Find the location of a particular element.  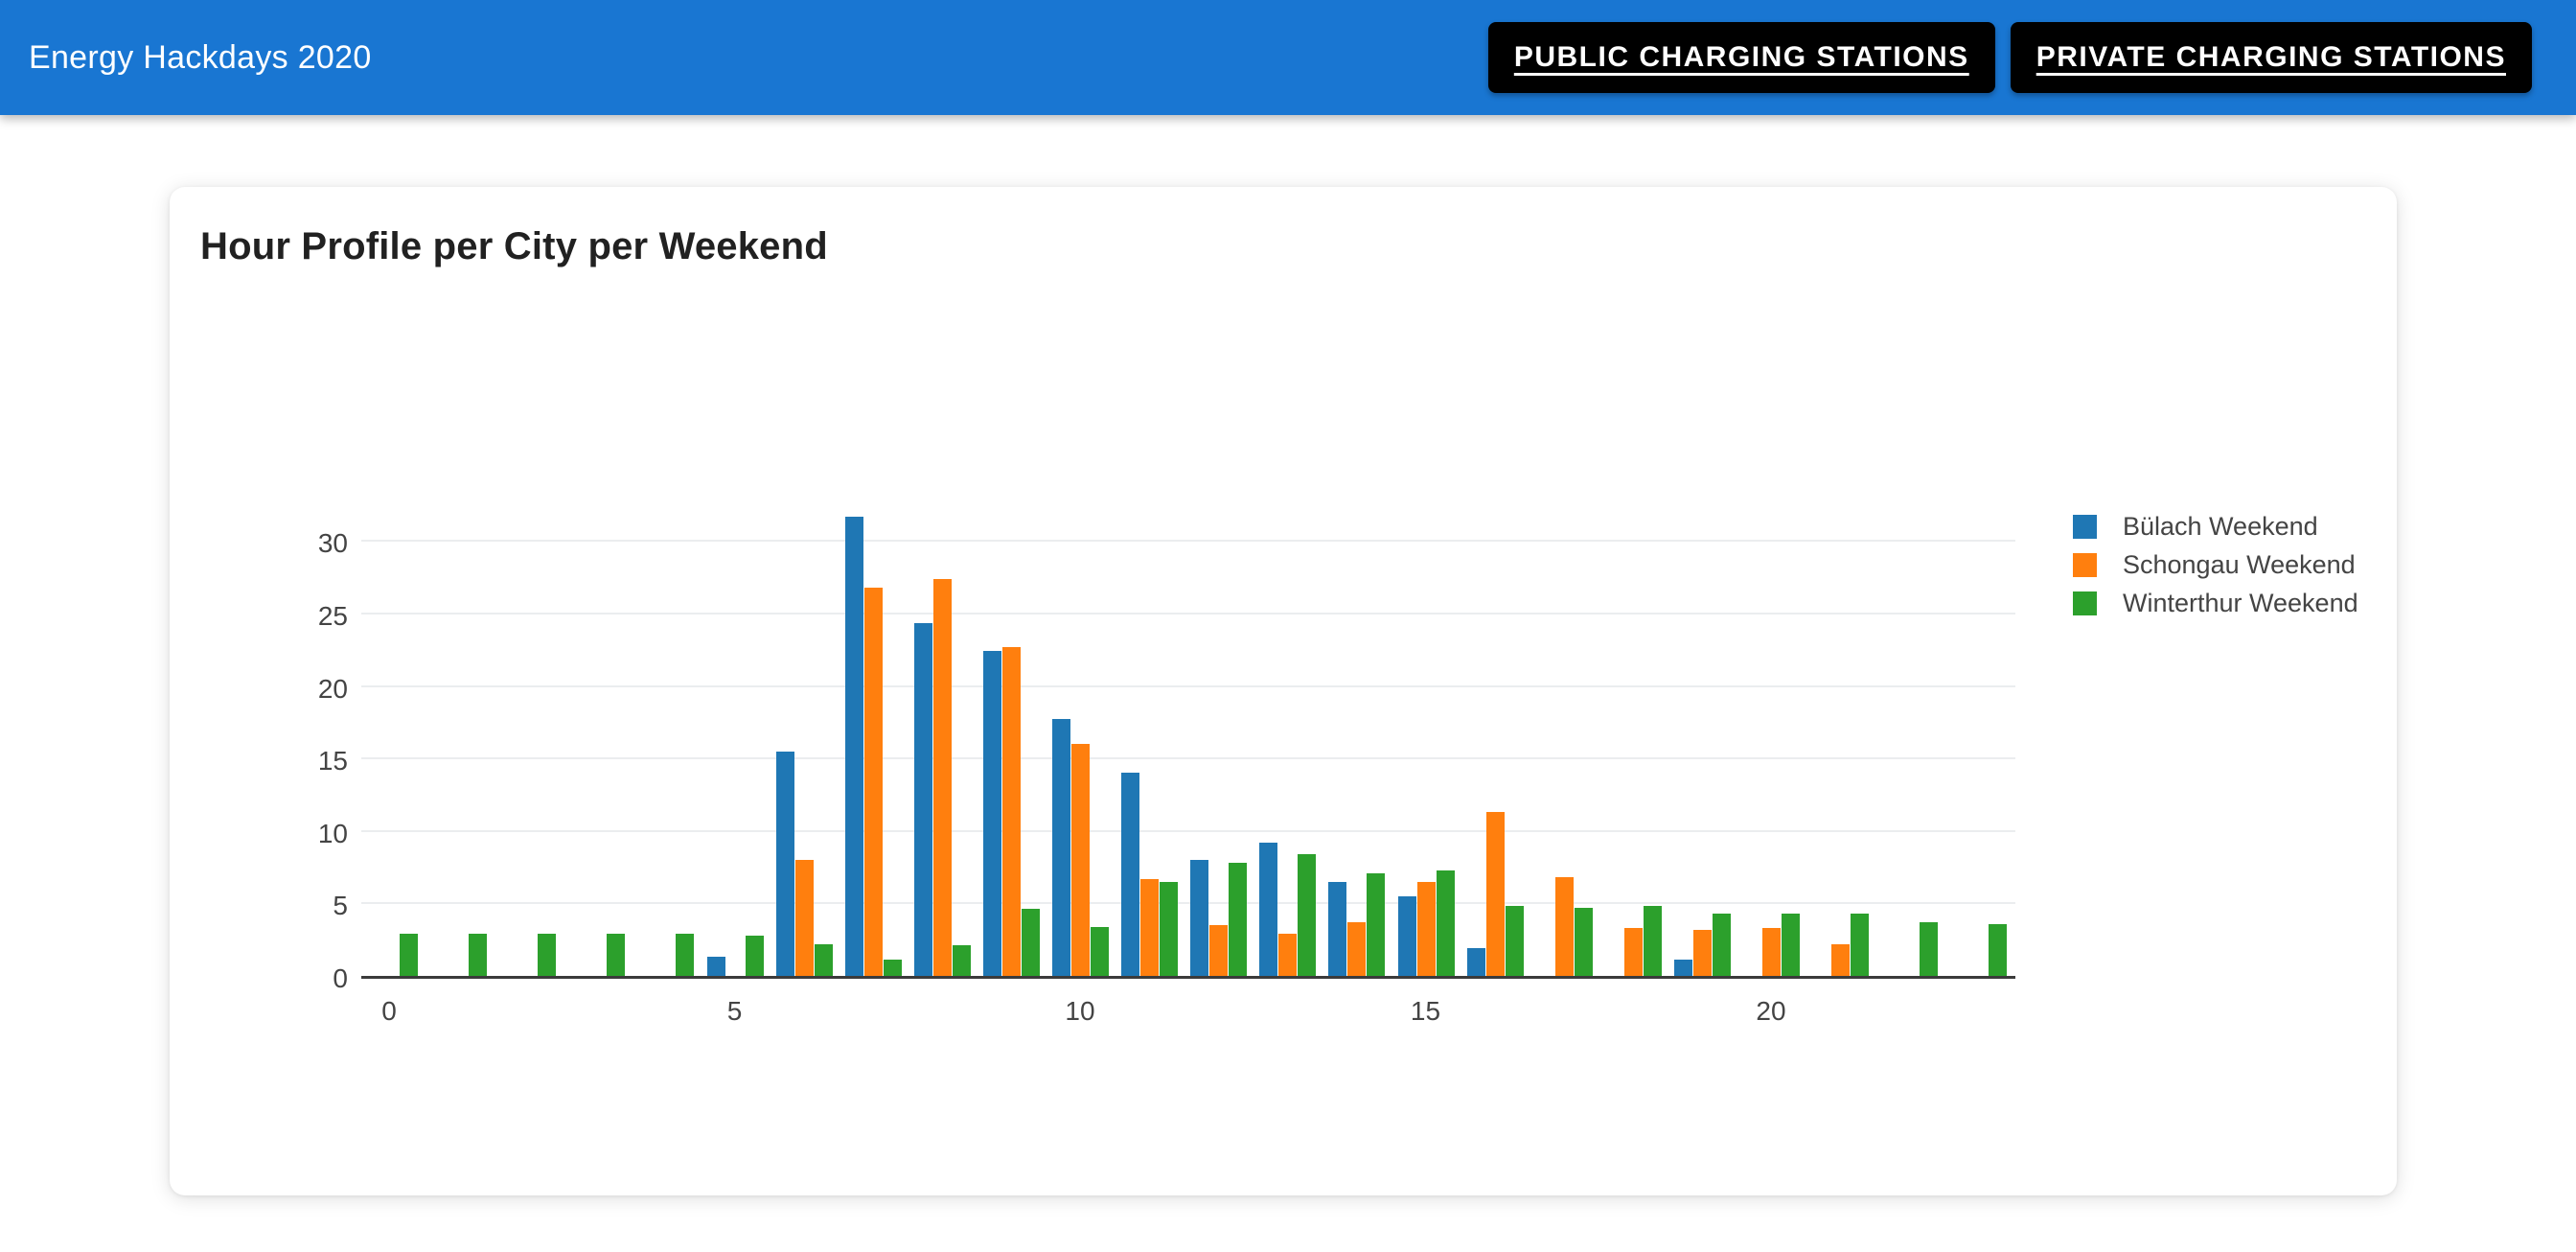

legend-item-schongau-weekend: Schongau Weekend is located at coordinates (2215, 564).